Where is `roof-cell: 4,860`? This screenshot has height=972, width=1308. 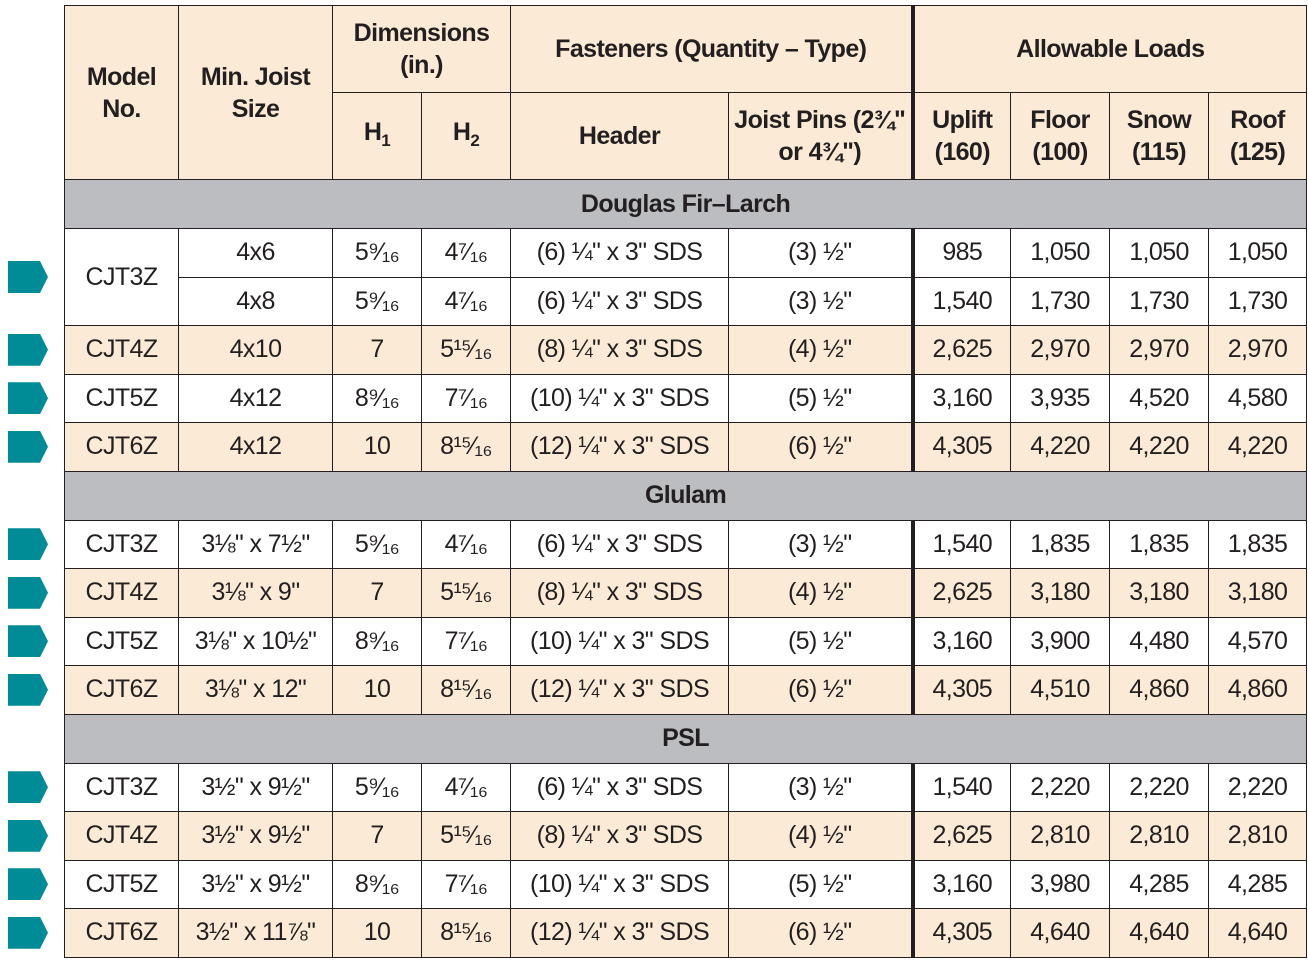 roof-cell: 4,860 is located at coordinates (1258, 690).